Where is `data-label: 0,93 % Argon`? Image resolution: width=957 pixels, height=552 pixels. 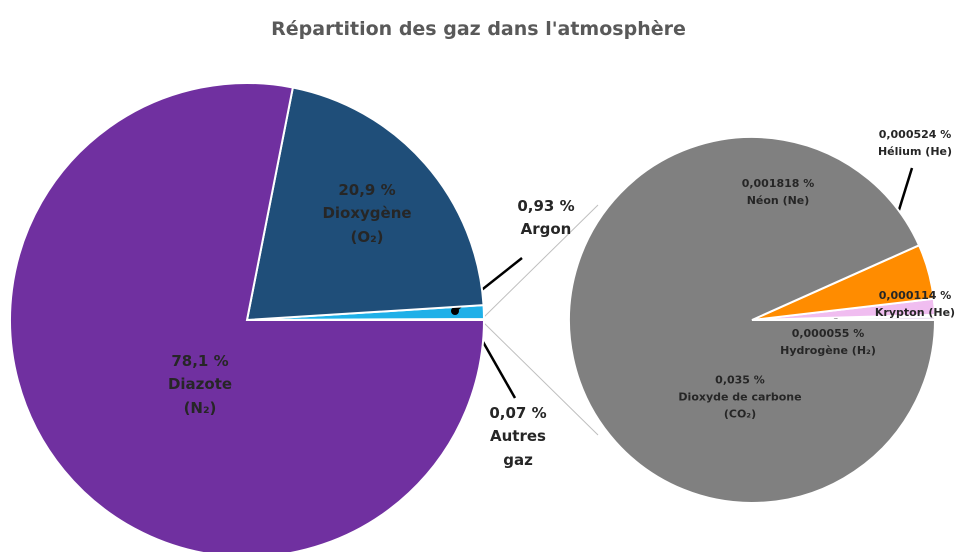
data-label: 0,93 % Argon is located at coordinates (546, 218).